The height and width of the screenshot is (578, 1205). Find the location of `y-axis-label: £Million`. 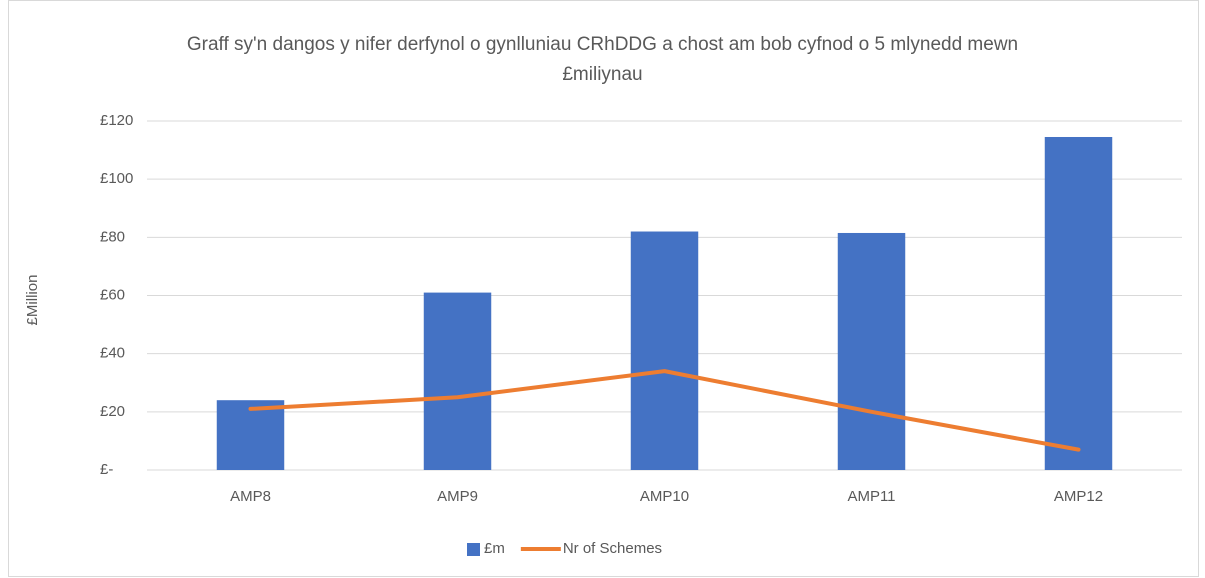

y-axis-label: £Million is located at coordinates (32, 300).